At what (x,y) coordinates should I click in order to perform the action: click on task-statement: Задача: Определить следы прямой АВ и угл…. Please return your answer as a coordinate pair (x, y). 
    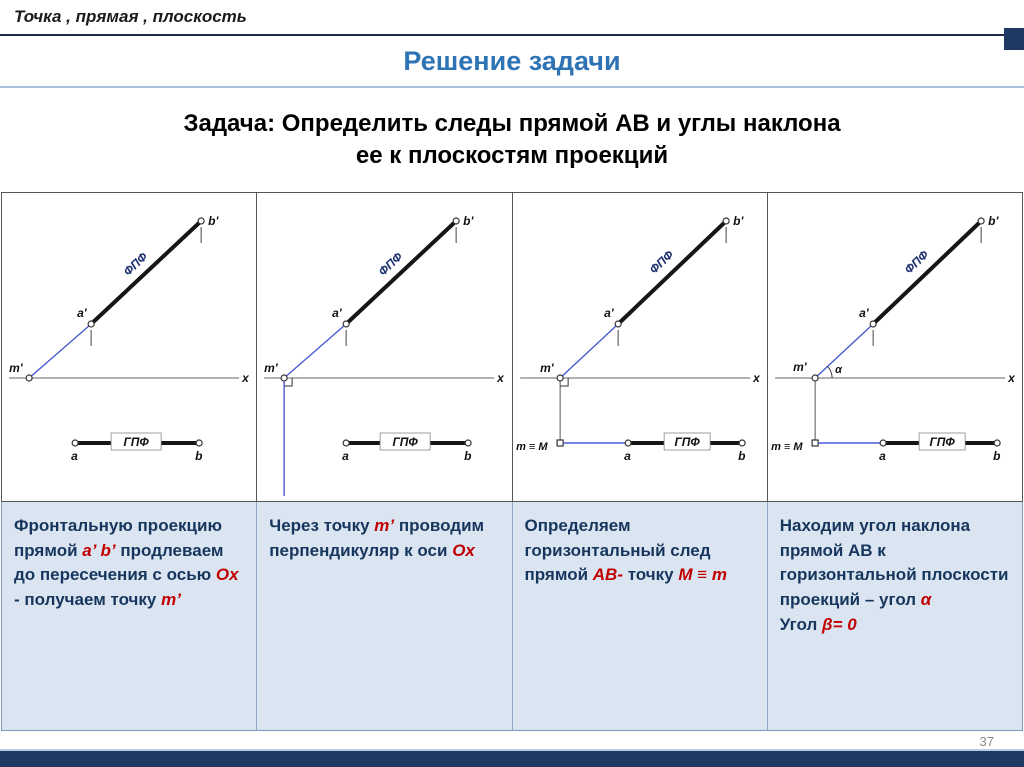
    Looking at the image, I should click on (512, 140).